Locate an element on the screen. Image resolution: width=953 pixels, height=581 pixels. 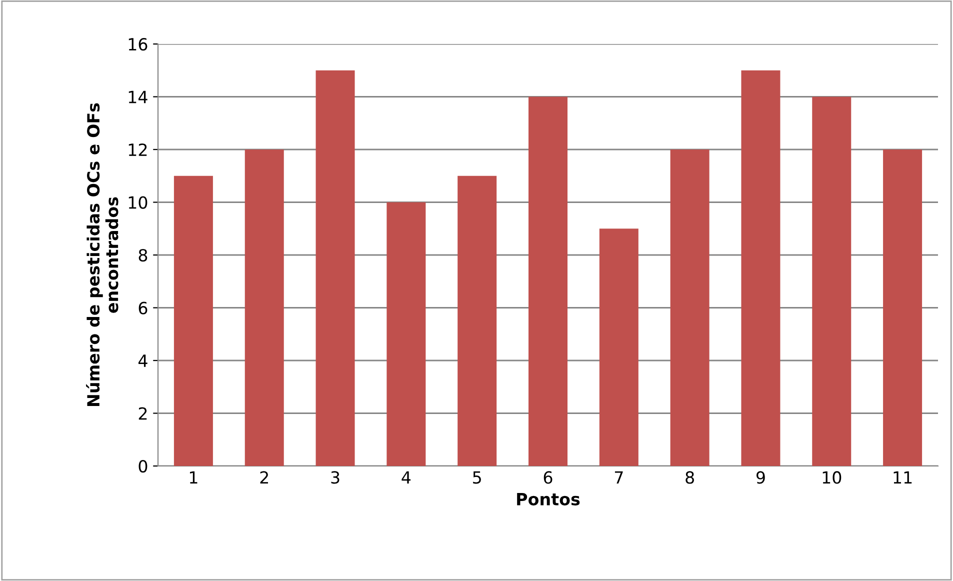
x-tick-label: 5 is located at coordinates (477, 477).